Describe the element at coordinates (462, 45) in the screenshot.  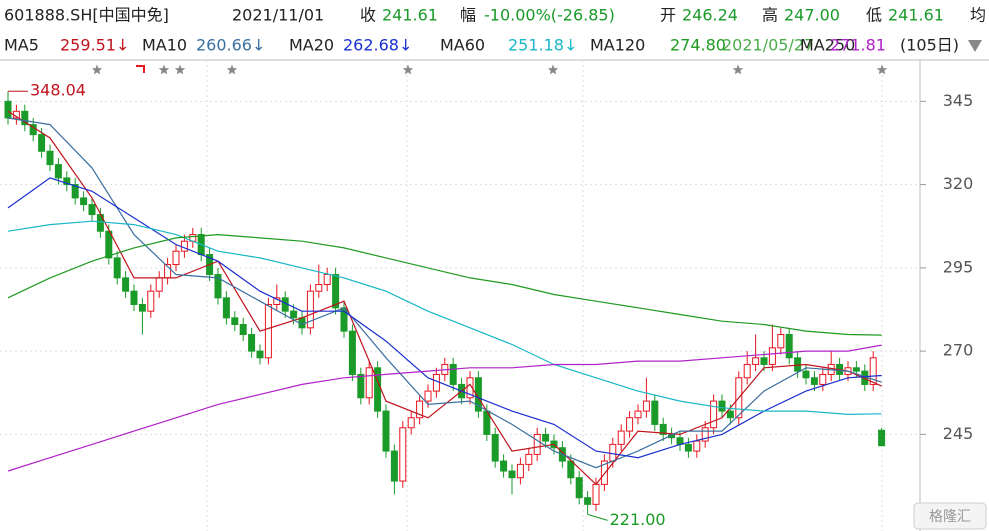
I see `legend-name: MA60` at that location.